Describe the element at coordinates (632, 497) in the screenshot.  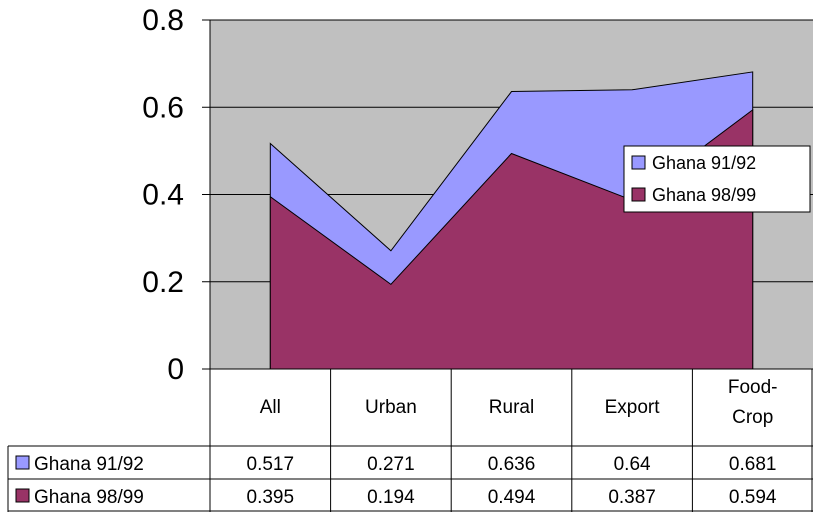
I see `data-label: 0.387` at that location.